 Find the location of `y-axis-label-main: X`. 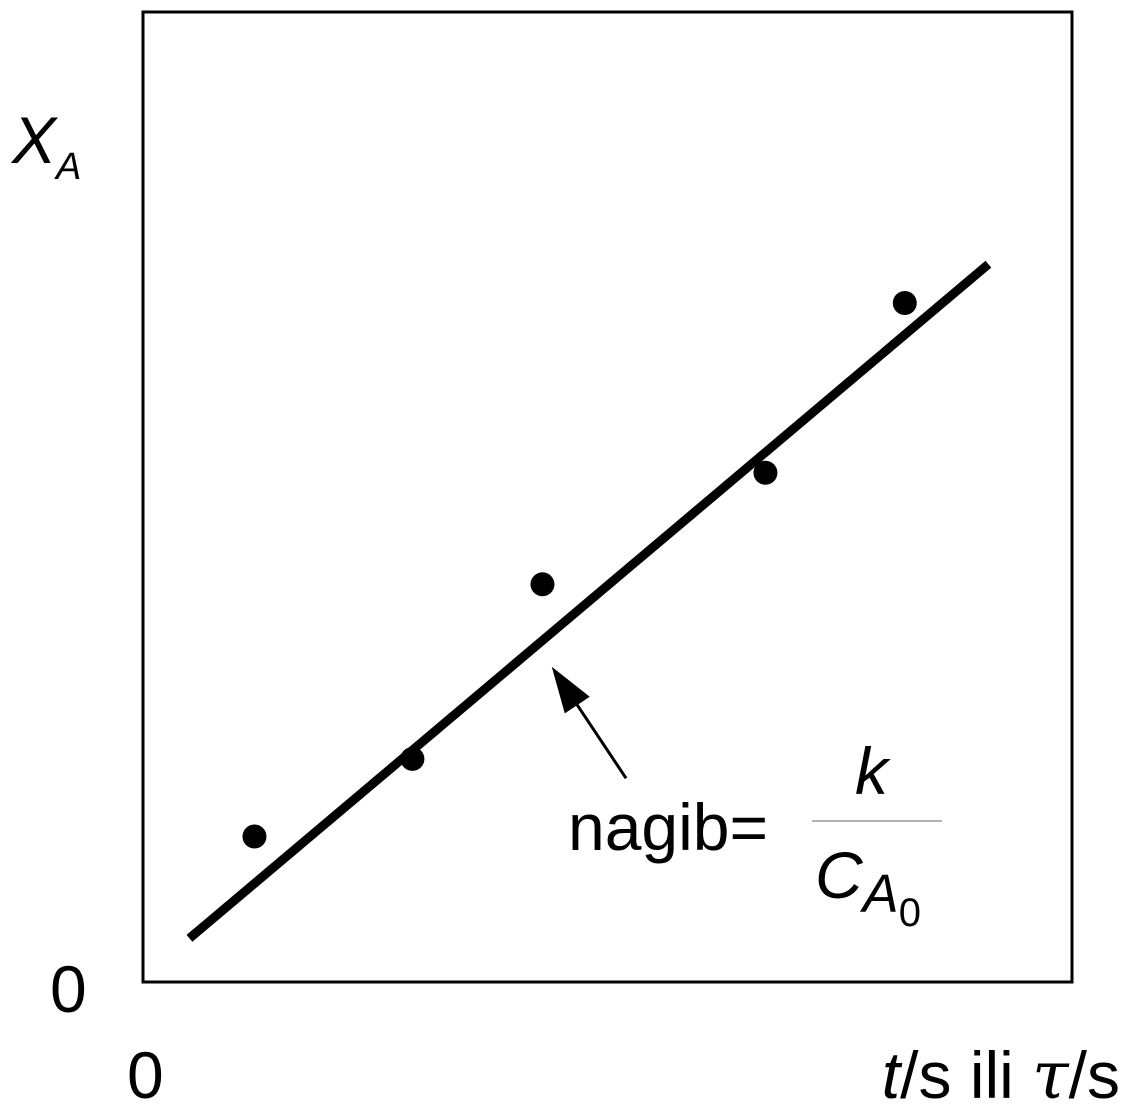

y-axis-label-main: X is located at coordinates (34, 140).